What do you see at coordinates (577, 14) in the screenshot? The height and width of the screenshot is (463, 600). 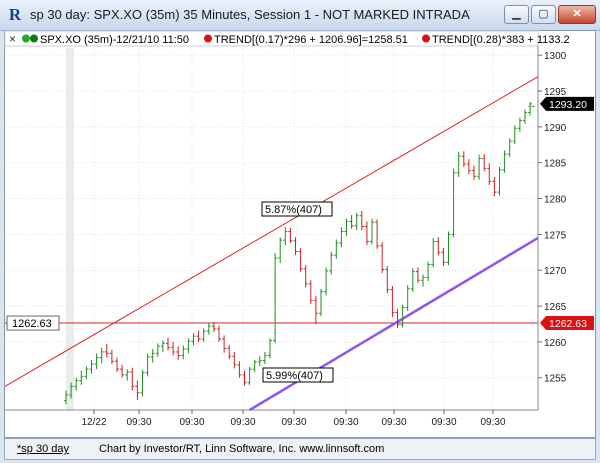 I see `close-window-button: ✕` at bounding box center [577, 14].